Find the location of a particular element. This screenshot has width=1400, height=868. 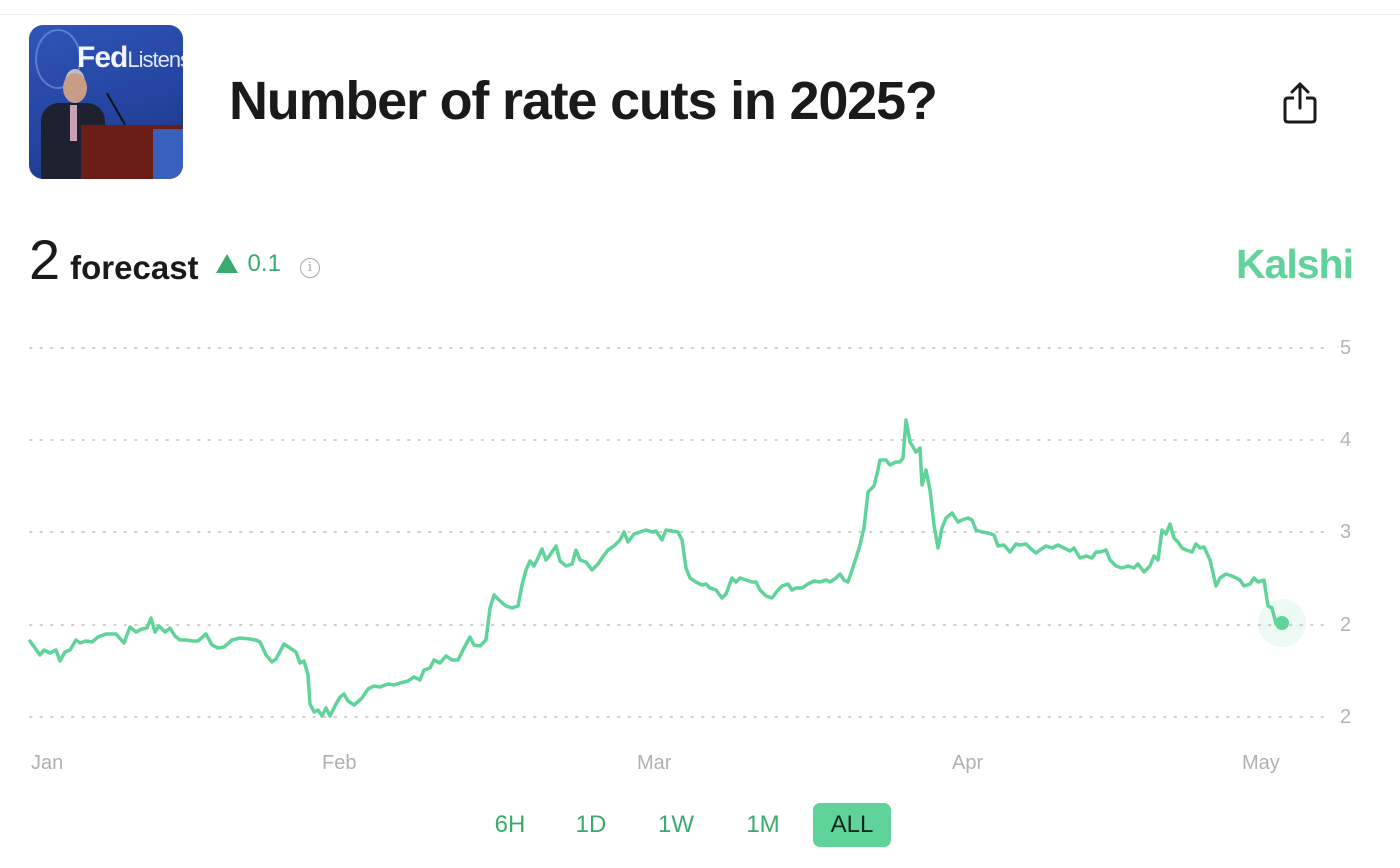

x-axis-label: Mar is located at coordinates (654, 763).